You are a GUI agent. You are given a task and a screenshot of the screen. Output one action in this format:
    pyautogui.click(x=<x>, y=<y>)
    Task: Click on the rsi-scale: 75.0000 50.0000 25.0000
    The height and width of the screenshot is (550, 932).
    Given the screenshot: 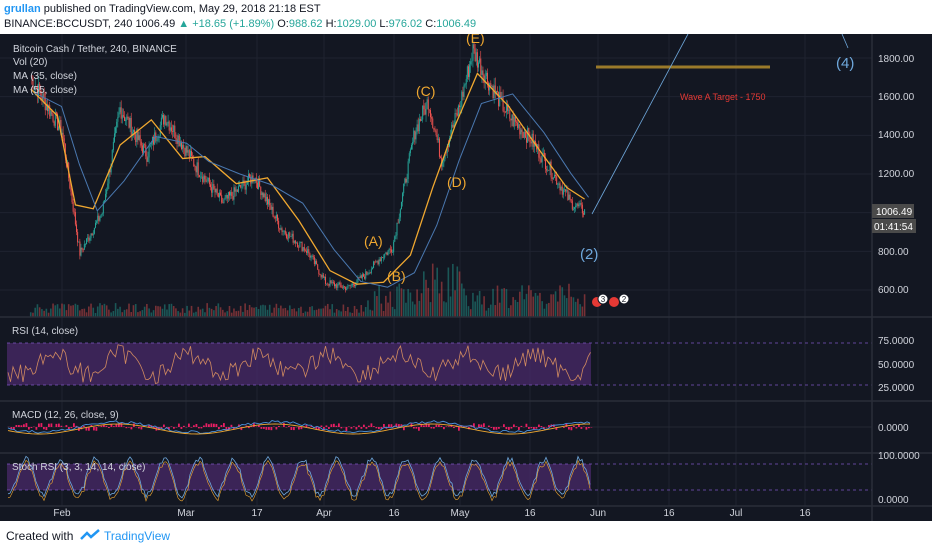 What is the action you would take?
    pyautogui.click(x=896, y=365)
    